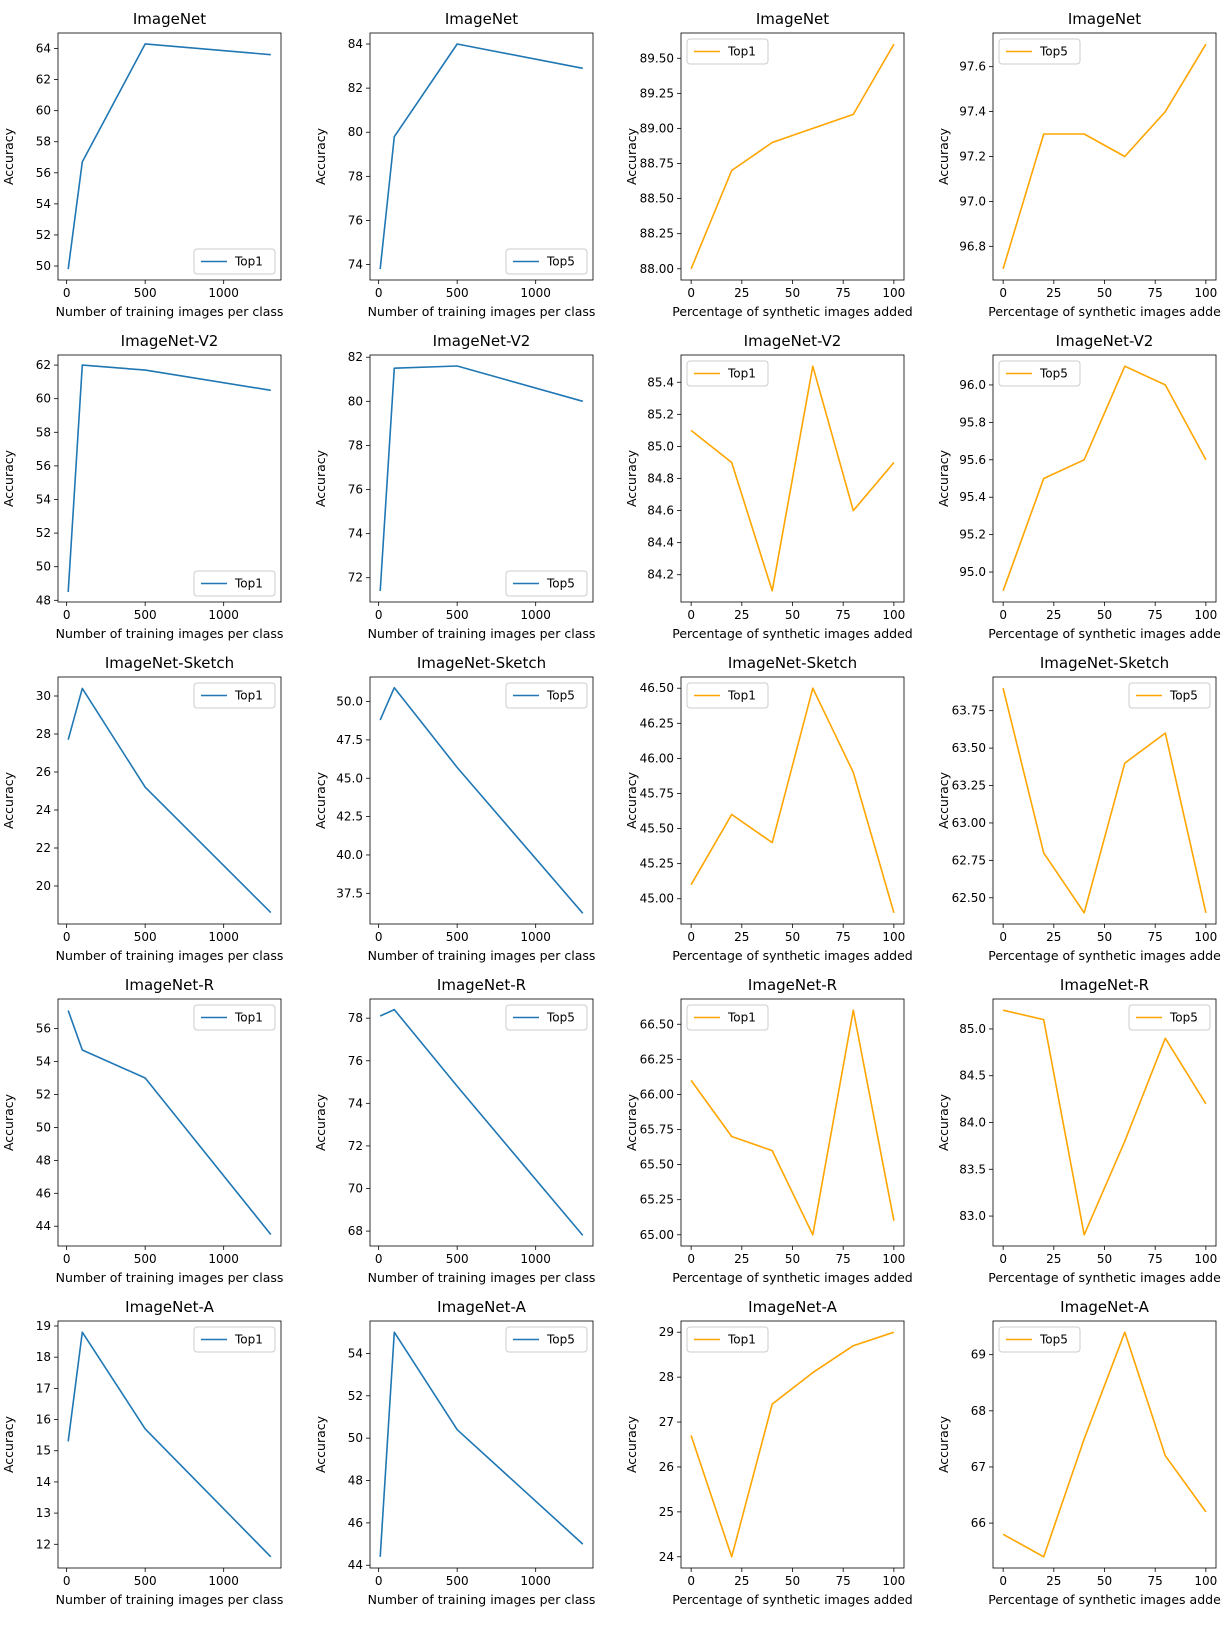 Image resolution: width=1232 pixels, height=1625 pixels. What do you see at coordinates (972, 385) in the screenshot?
I see `y-tick-label: 96.0` at bounding box center [972, 385].